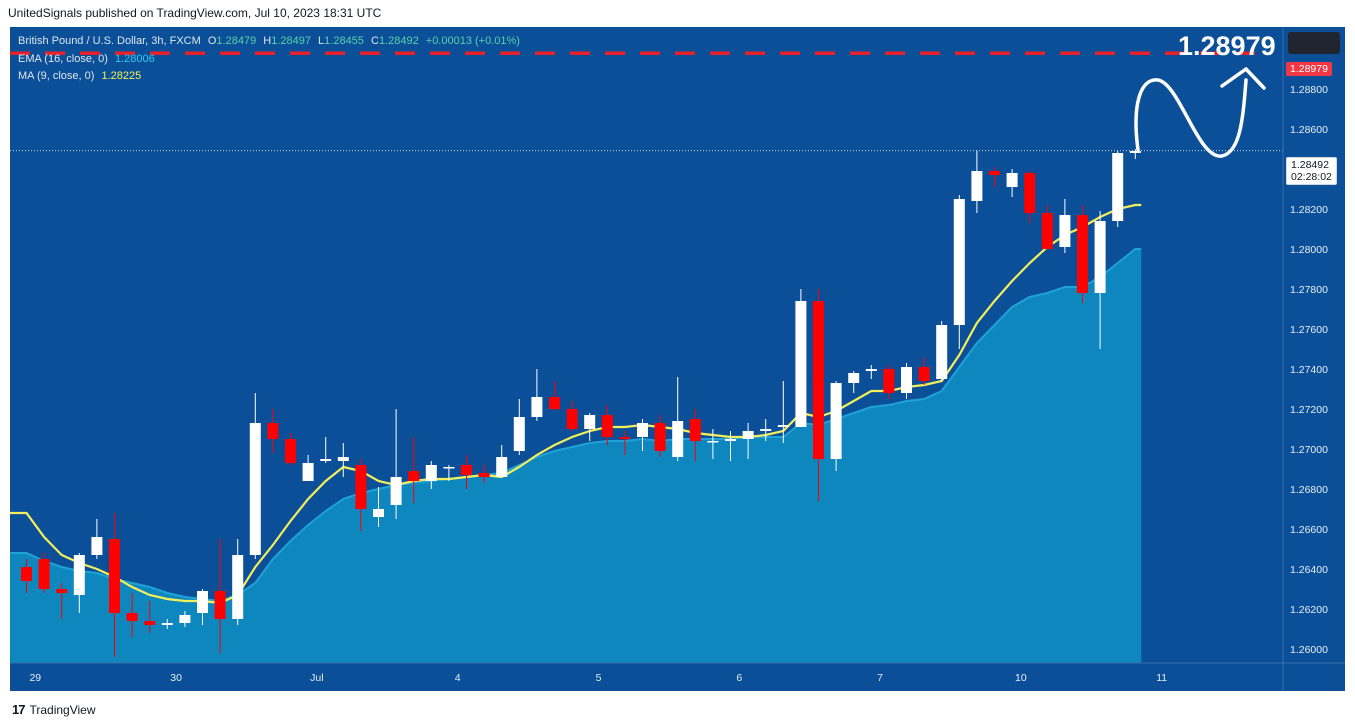  What do you see at coordinates (121, 76) in the screenshot?
I see `legend-ma-value: 1.28225` at bounding box center [121, 76].